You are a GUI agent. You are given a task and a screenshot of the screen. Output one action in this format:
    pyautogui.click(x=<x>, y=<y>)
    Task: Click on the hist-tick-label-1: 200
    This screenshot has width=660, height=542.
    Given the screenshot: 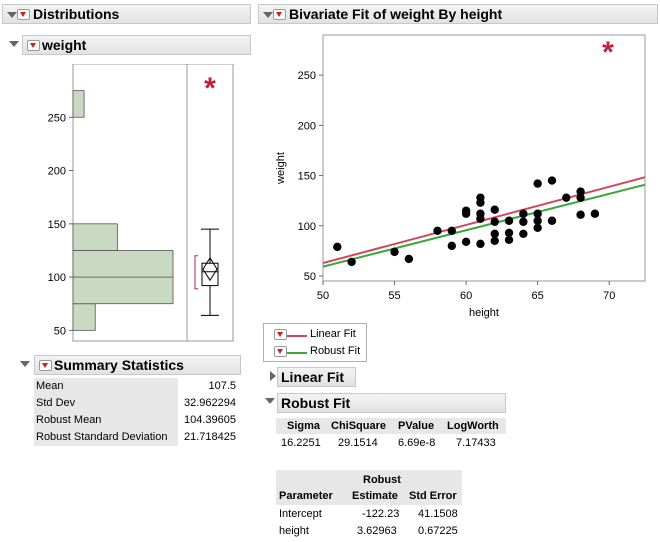 What is the action you would take?
    pyautogui.click(x=57, y=172)
    